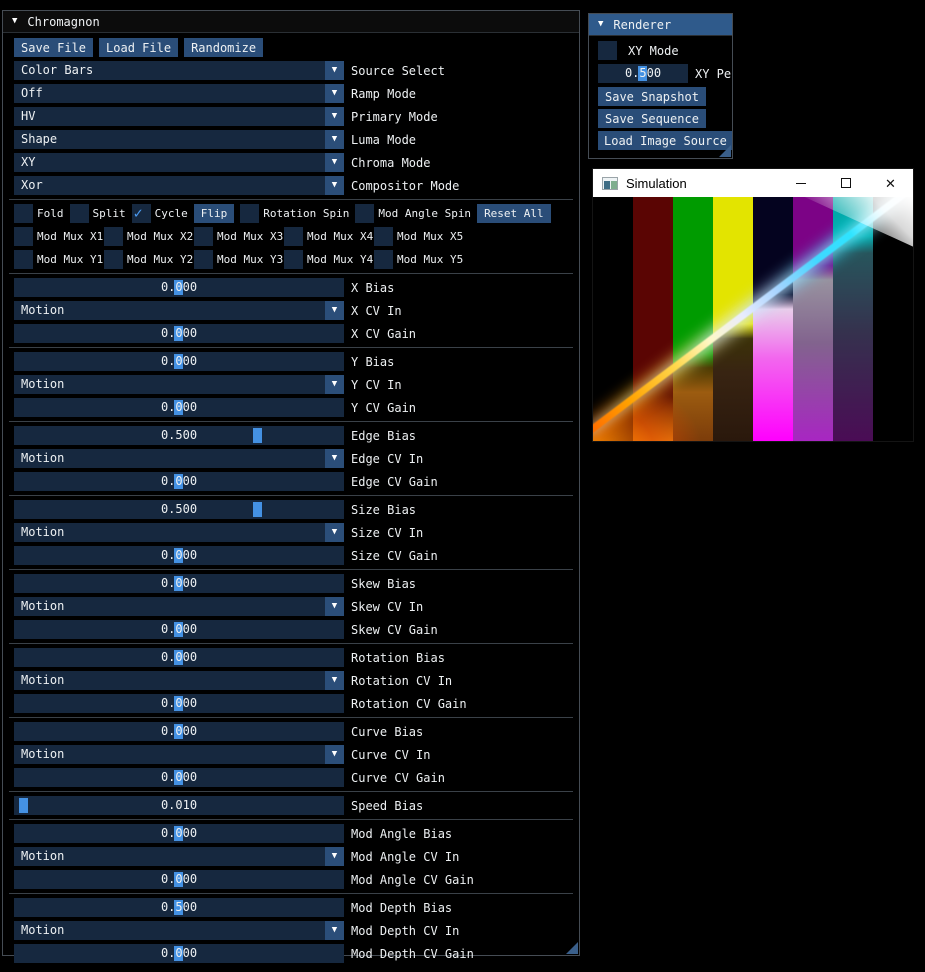 The width and height of the screenshot is (925, 972). Describe the element at coordinates (652, 118) in the screenshot. I see `save-sequence-button: Save Sequence` at that location.